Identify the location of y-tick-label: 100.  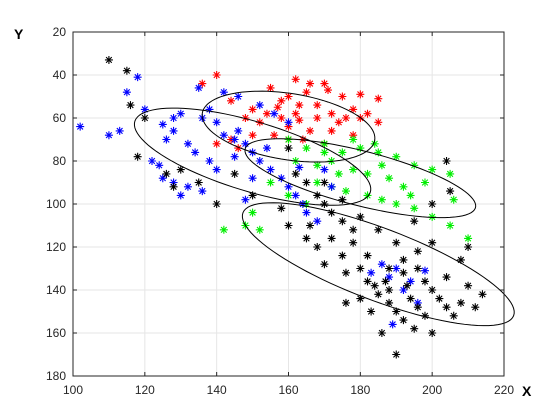
(56, 204).